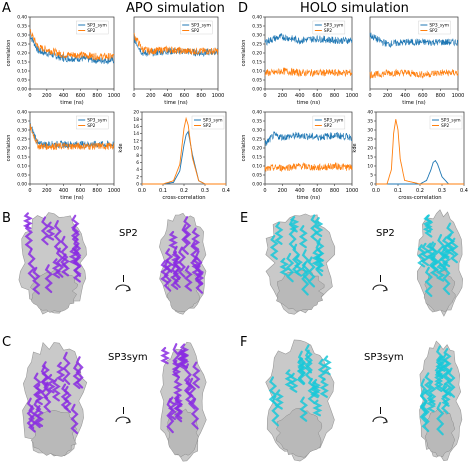  What do you see at coordinates (163, 191) in the screenshot?
I see `x-tick-label: 0.1` at bounding box center [163, 191].